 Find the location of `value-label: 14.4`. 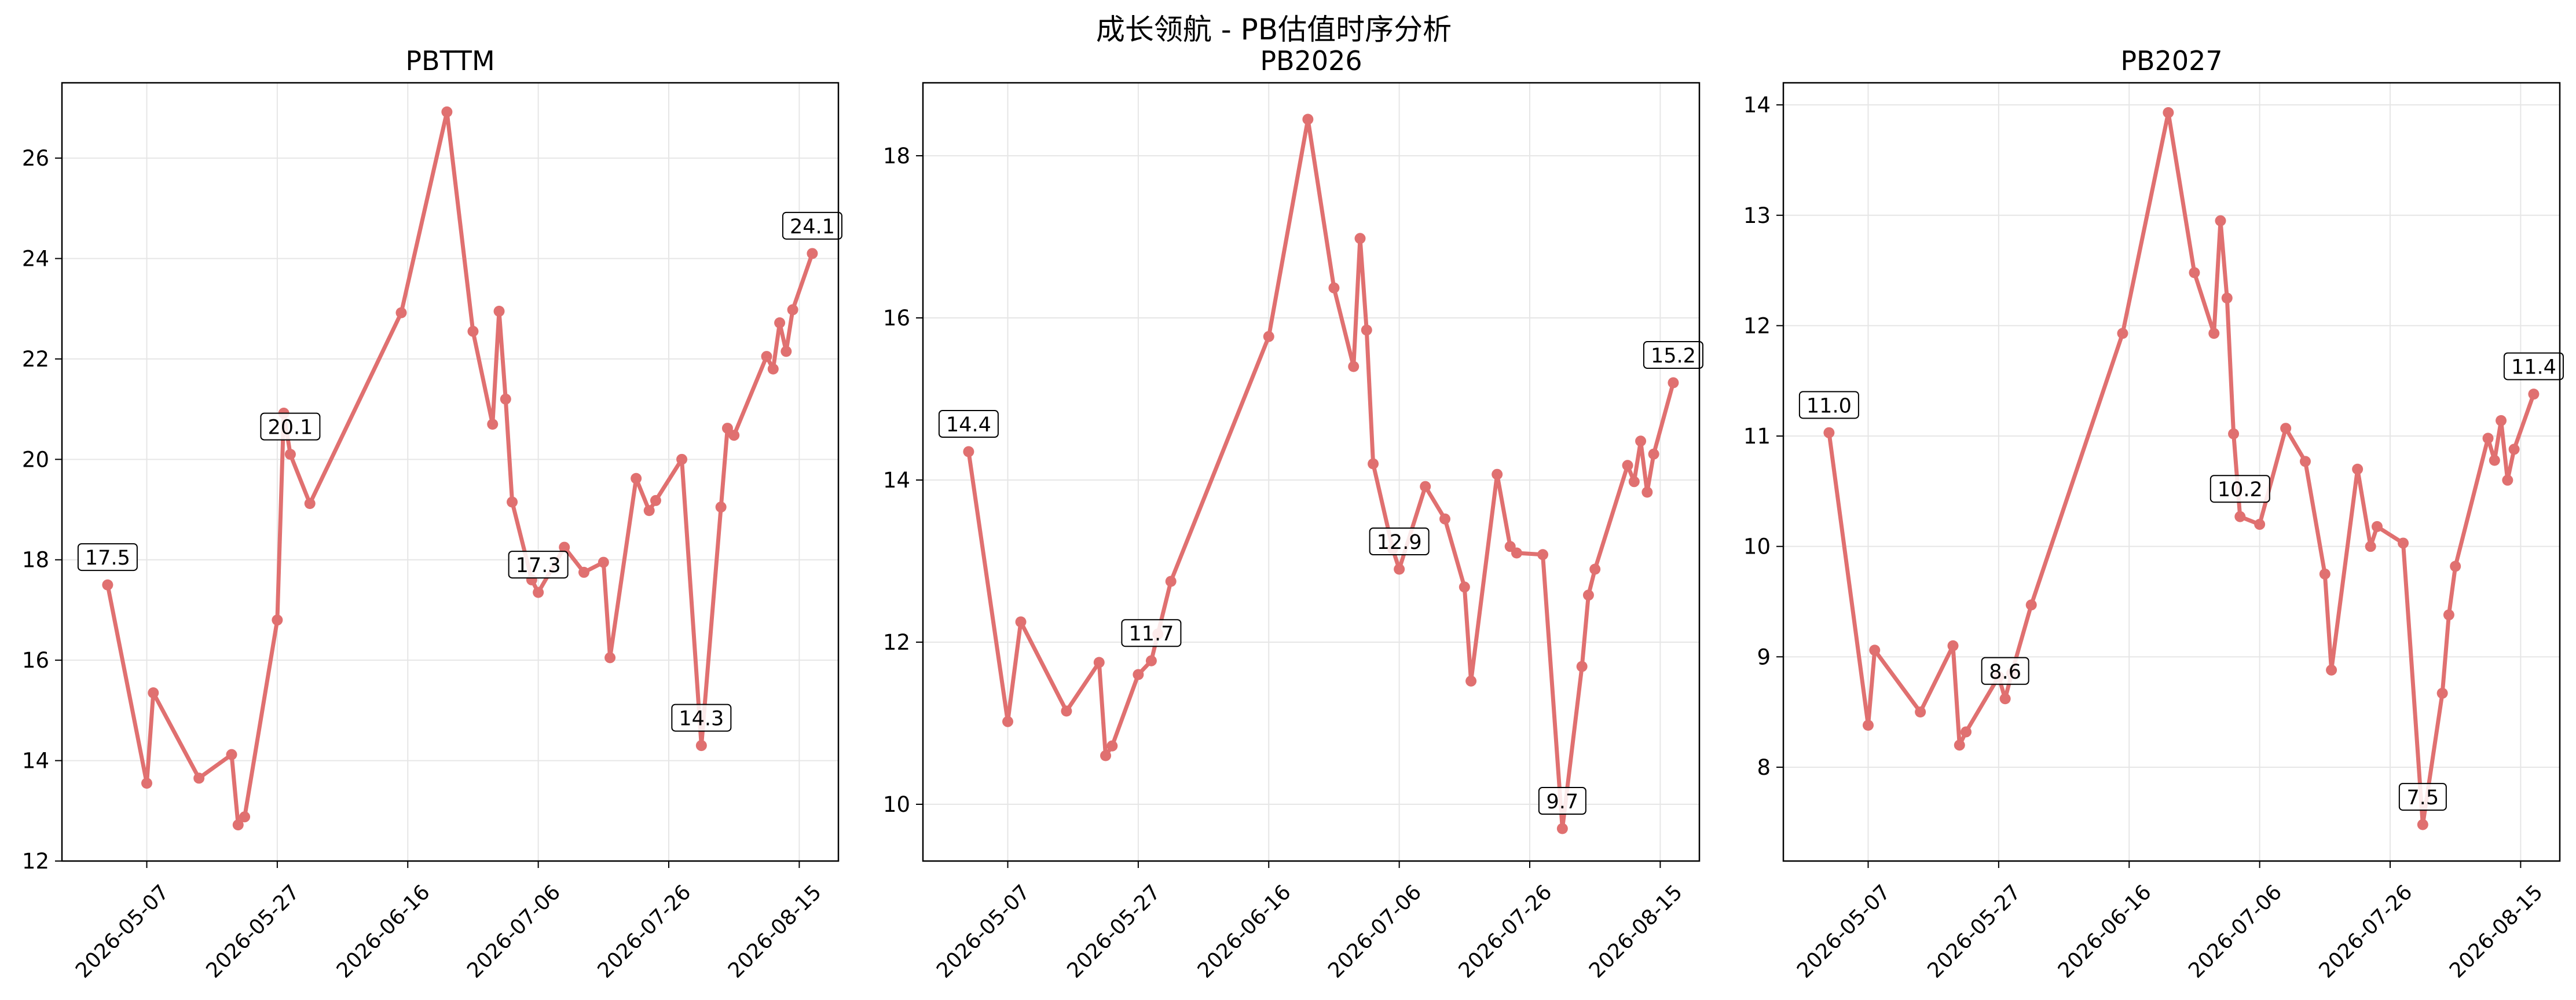

value-label: 14.4 is located at coordinates (968, 424).